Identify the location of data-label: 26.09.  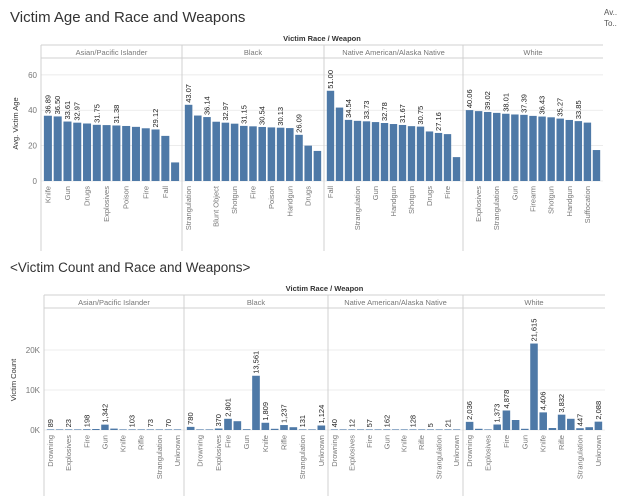
(299, 123).